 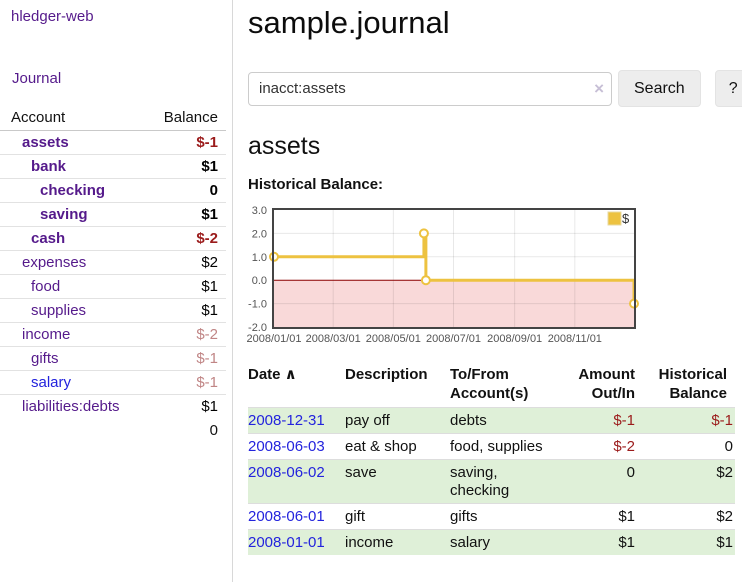 I want to click on account-name-cell: checking, so click(x=70, y=190).